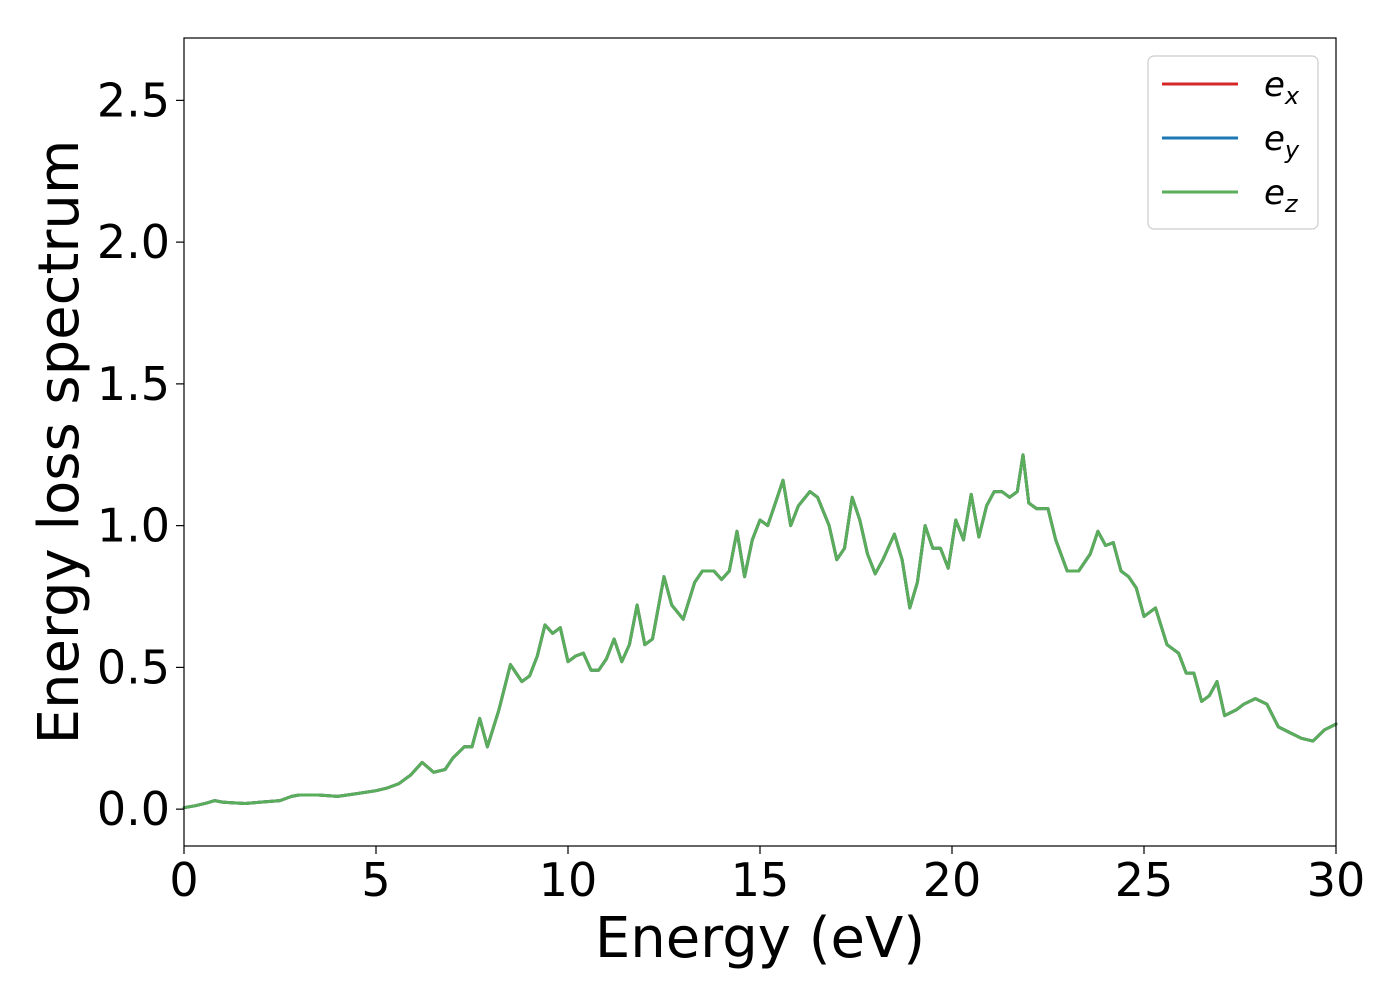 The image size is (1400, 1000). What do you see at coordinates (183, 880) in the screenshot?
I see `x-tick-label: 0` at bounding box center [183, 880].